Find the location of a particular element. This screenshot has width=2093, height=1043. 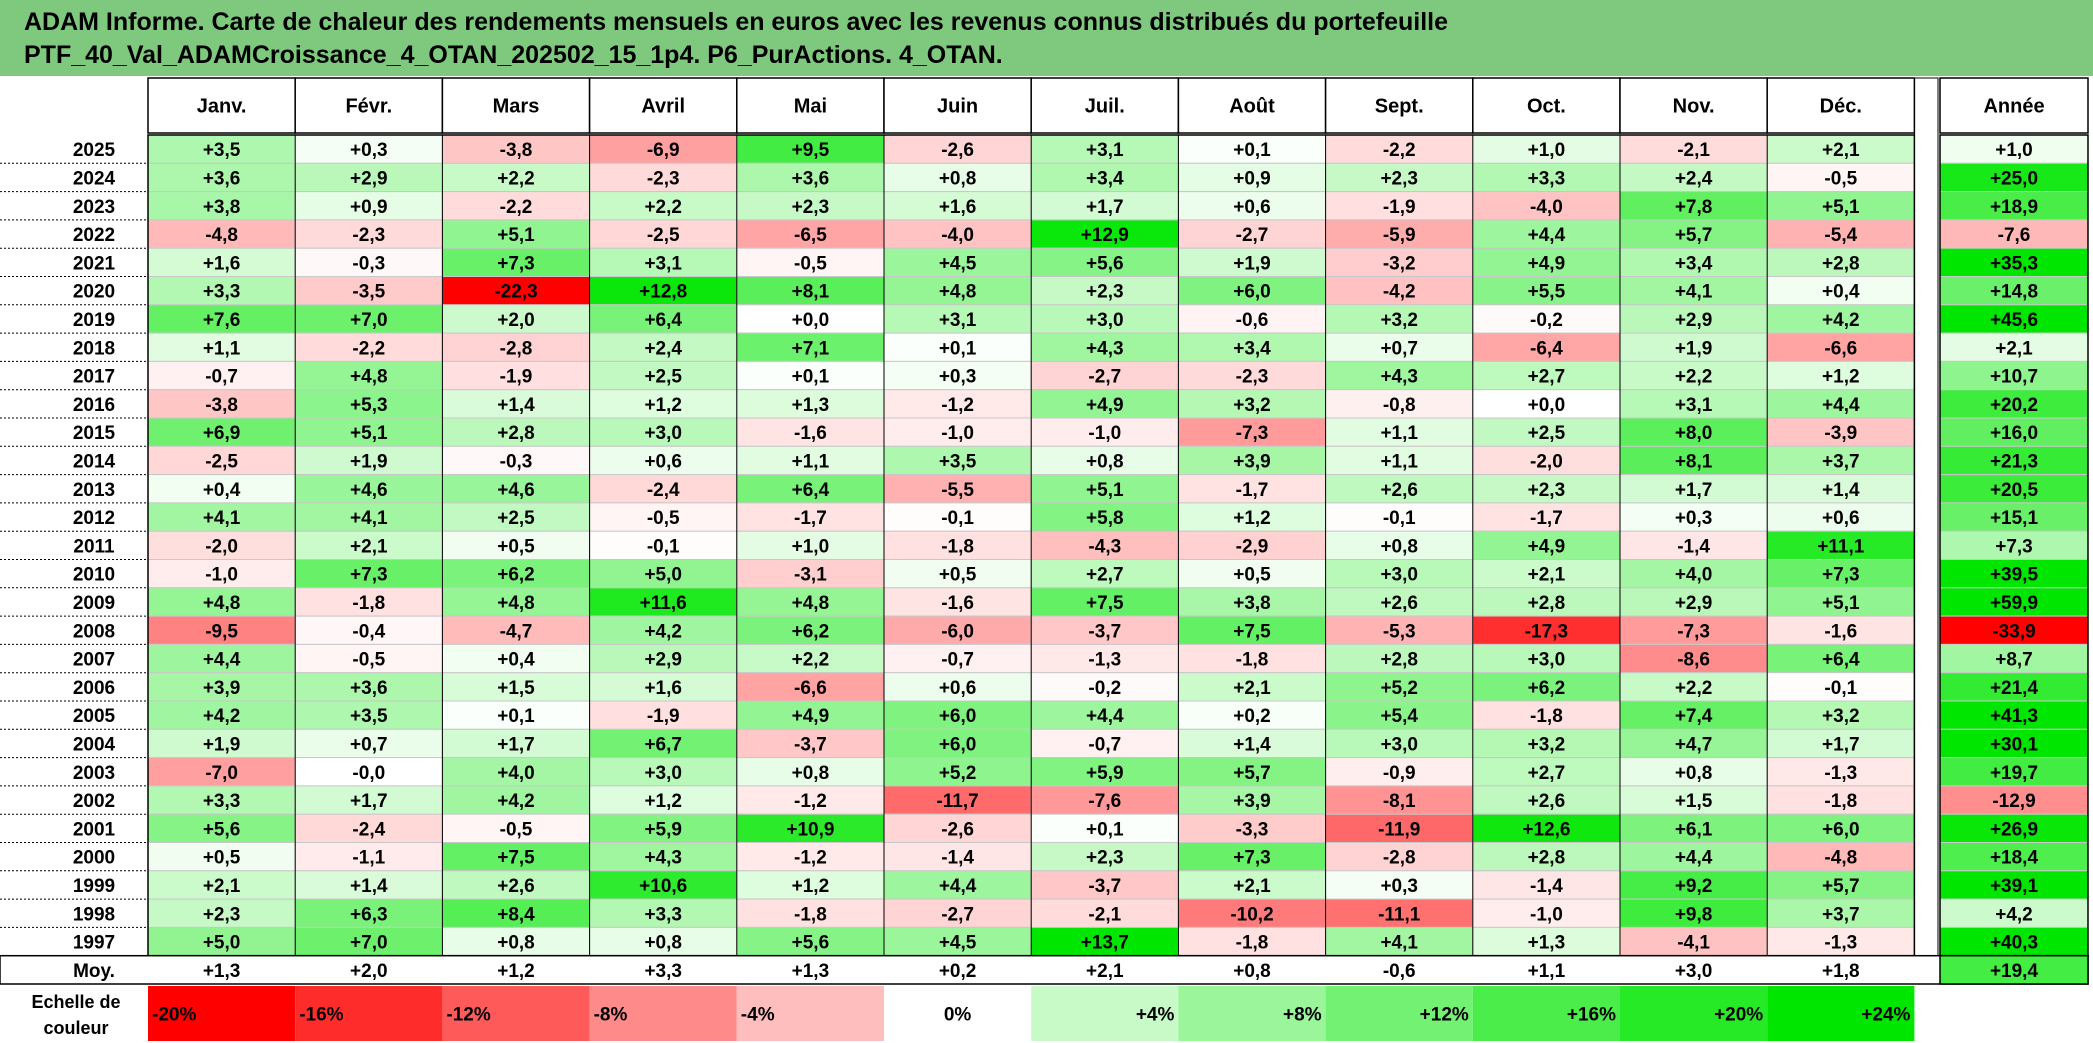

cell-value: +11,1 is located at coordinates (1840, 546).